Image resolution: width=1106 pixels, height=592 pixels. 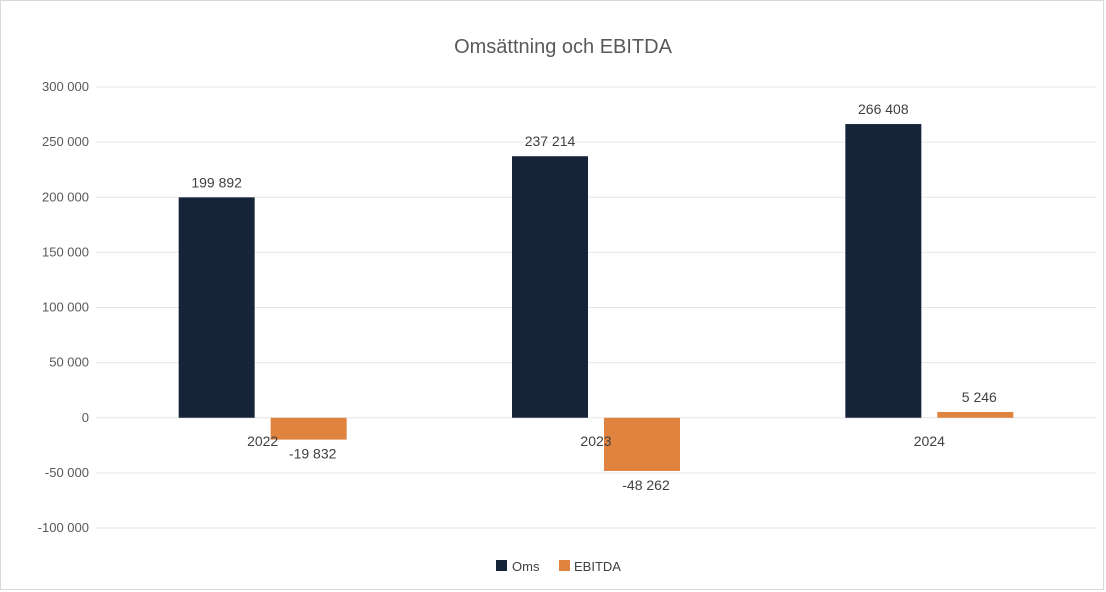 I want to click on y-tick-label: 200 000, so click(x=65, y=196).